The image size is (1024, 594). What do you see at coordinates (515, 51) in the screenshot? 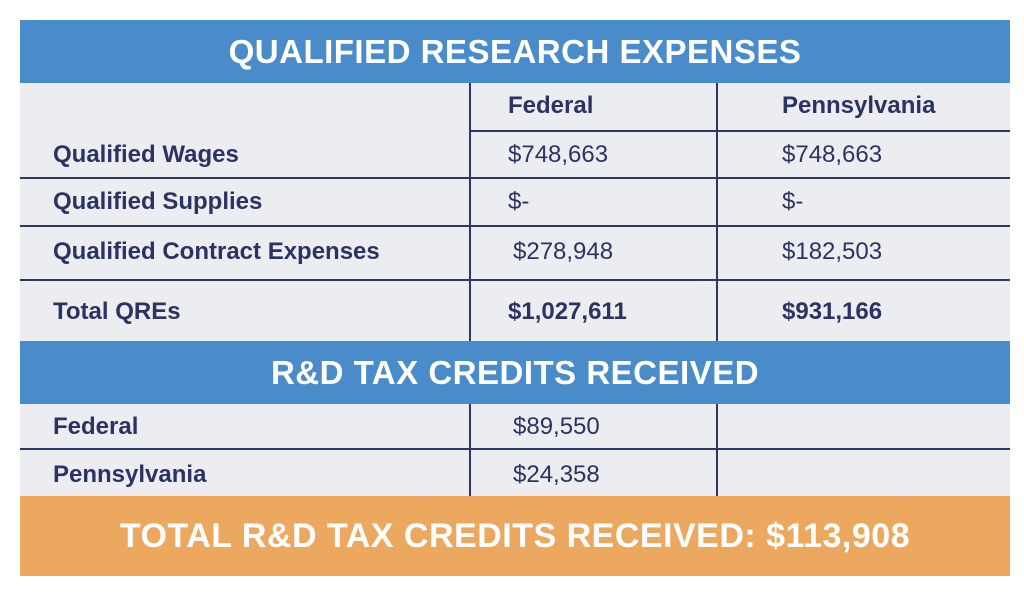
I see `qre-title: QUALIFIED RESEARCH EXPENSES` at bounding box center [515, 51].